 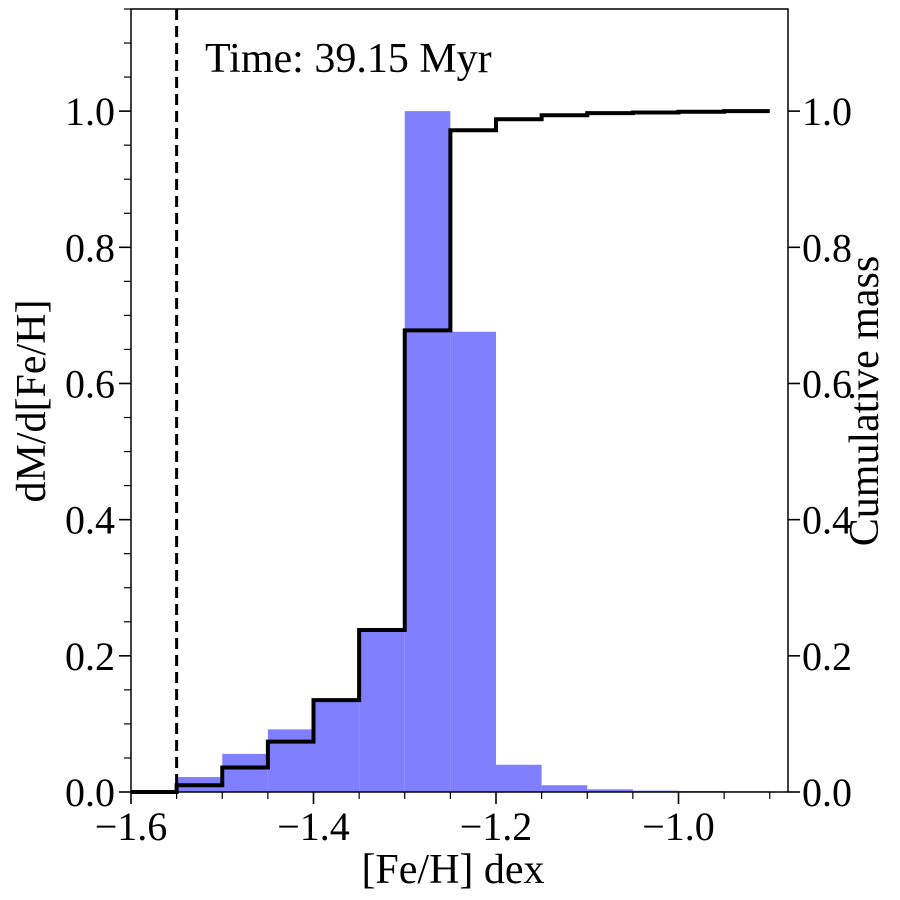 What do you see at coordinates (131, 826) in the screenshot?
I see `x-tick-label: −1.6` at bounding box center [131, 826].